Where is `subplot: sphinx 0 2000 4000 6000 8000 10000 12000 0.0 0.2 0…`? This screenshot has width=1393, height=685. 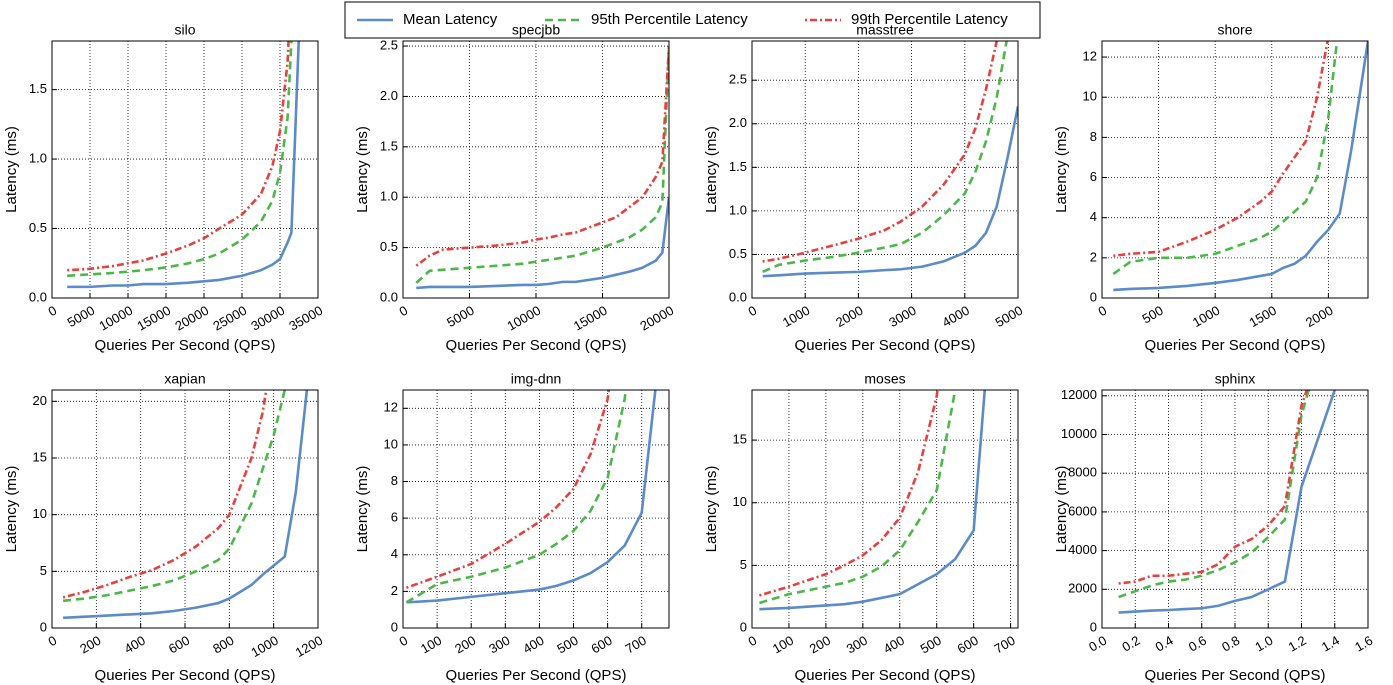
subplot: sphinx 0 2000 4000 6000 8000 10000 12000 0.0 0.2 0… is located at coordinates (1214, 527).